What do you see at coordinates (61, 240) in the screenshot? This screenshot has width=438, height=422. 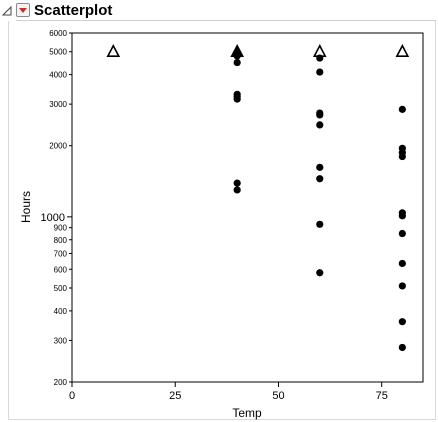 I see `y-tick-label: 800` at bounding box center [61, 240].